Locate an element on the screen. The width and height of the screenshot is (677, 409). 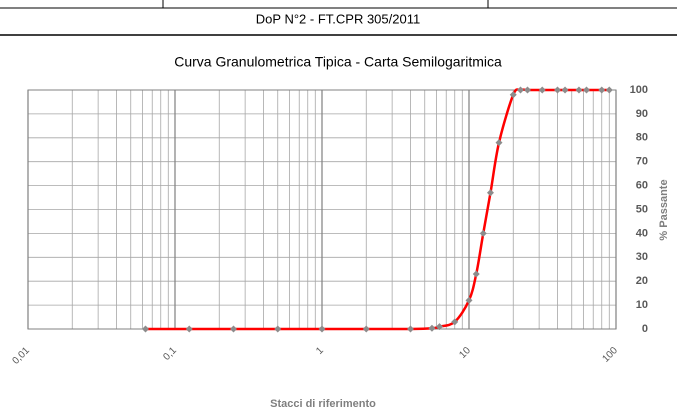
y-tick-label: 10 is located at coordinates (642, 305).